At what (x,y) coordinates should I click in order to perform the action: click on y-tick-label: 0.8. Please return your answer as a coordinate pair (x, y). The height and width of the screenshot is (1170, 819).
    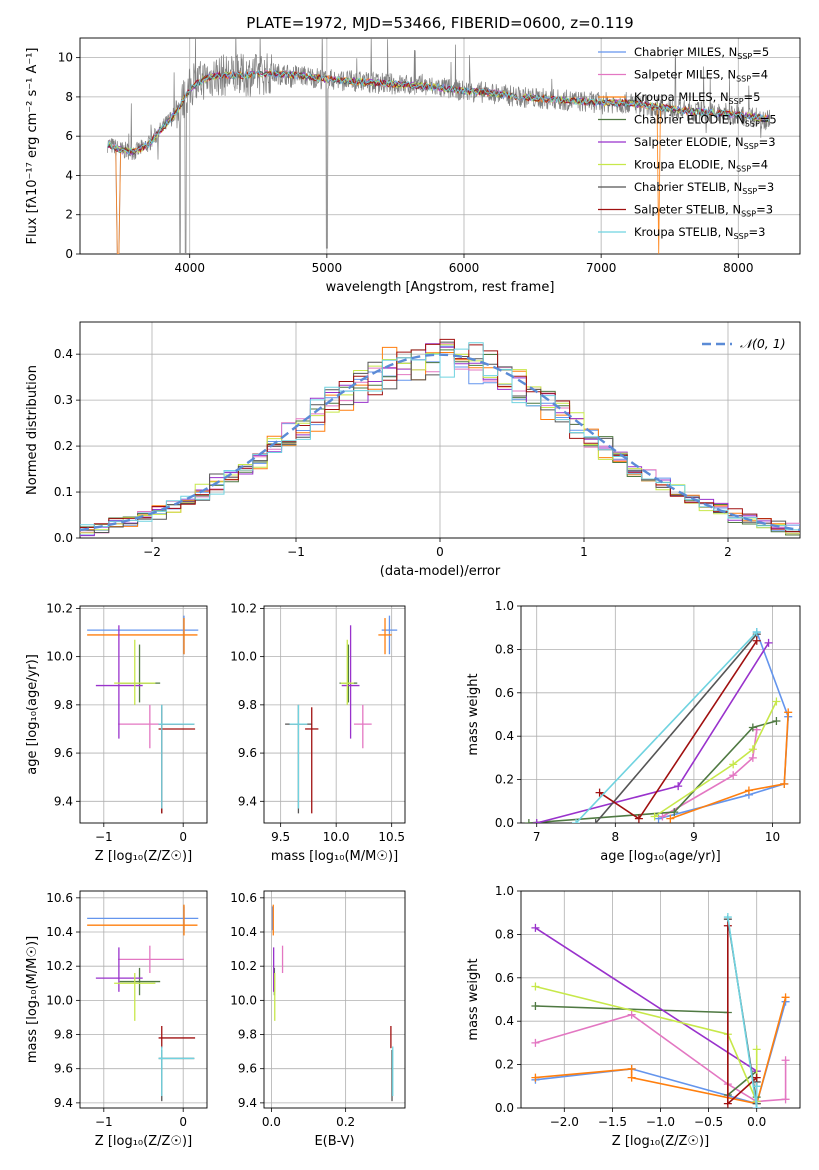
    Looking at the image, I should click on (504, 649).